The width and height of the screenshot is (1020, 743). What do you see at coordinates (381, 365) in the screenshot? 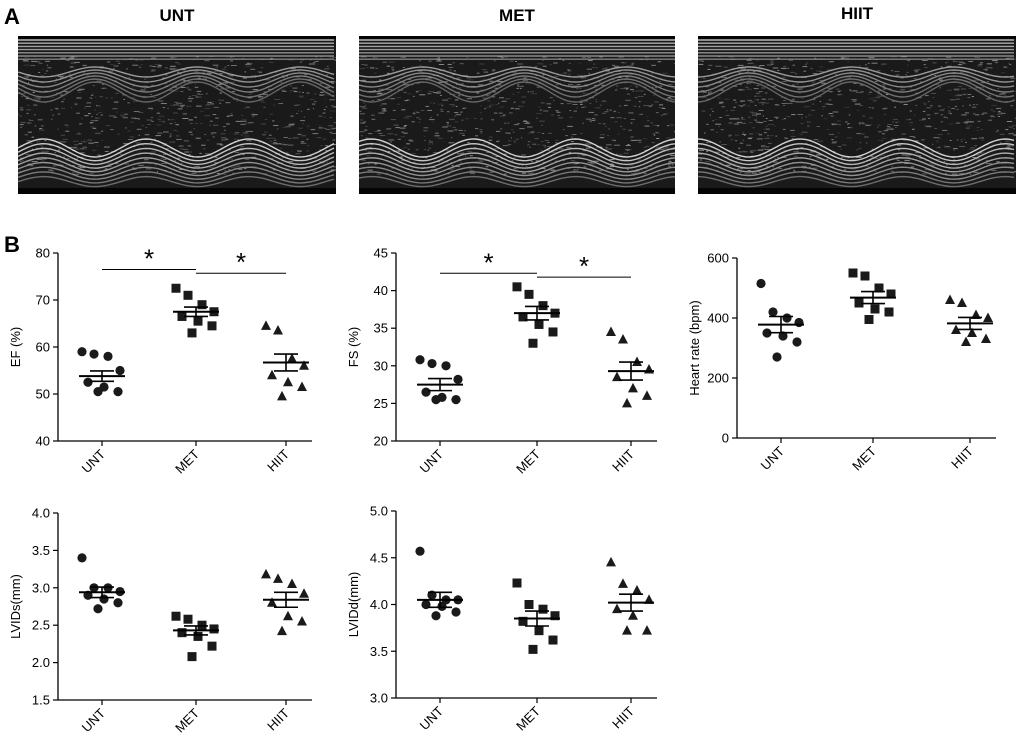
I see `y-tick-label: 30` at bounding box center [381, 365].